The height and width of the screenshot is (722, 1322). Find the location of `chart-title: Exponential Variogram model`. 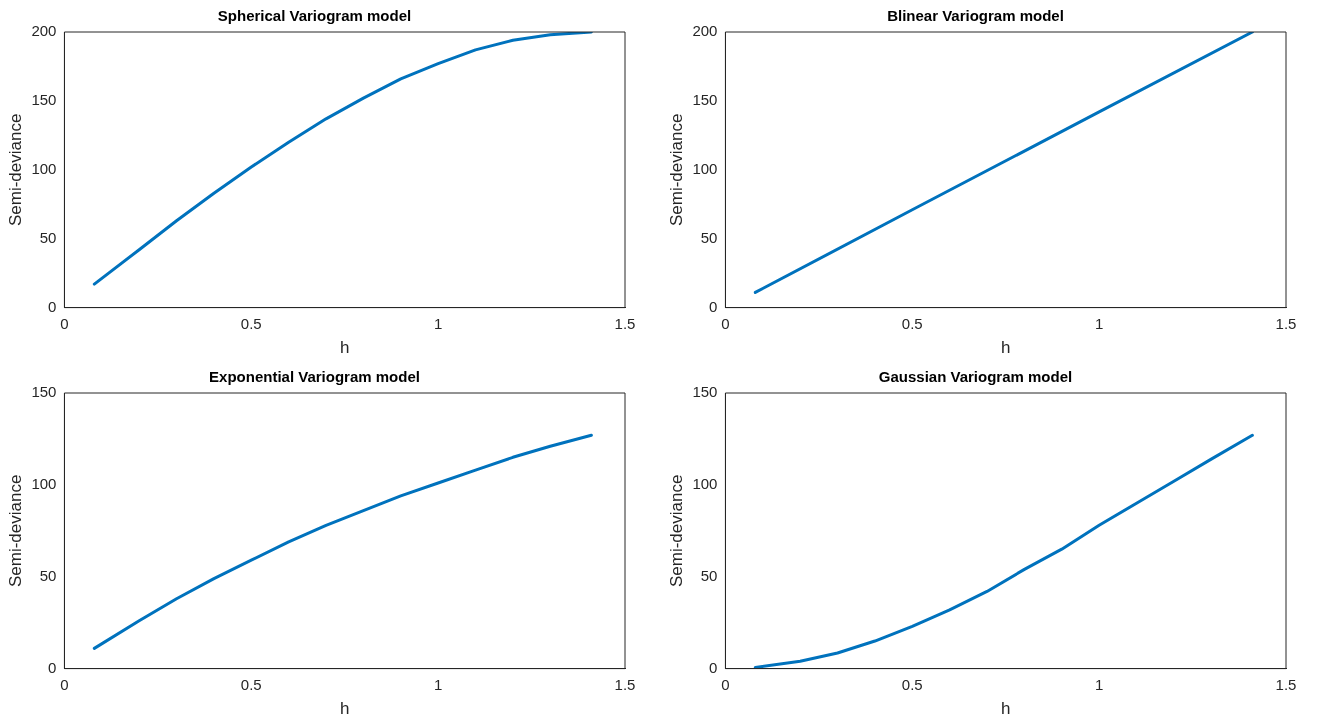

chart-title: Exponential Variogram model is located at coordinates (314, 377).